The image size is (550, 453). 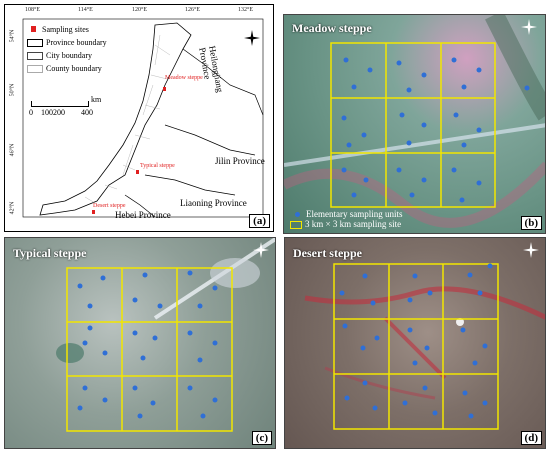 What do you see at coordinates (531, 223) in the screenshot?
I see `panel-tag: (b)` at bounding box center [531, 223].